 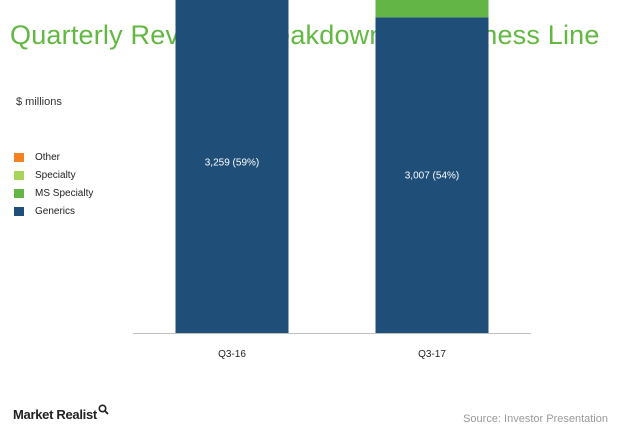 I want to click on brand-watermark: Market Realist, so click(x=61, y=413).